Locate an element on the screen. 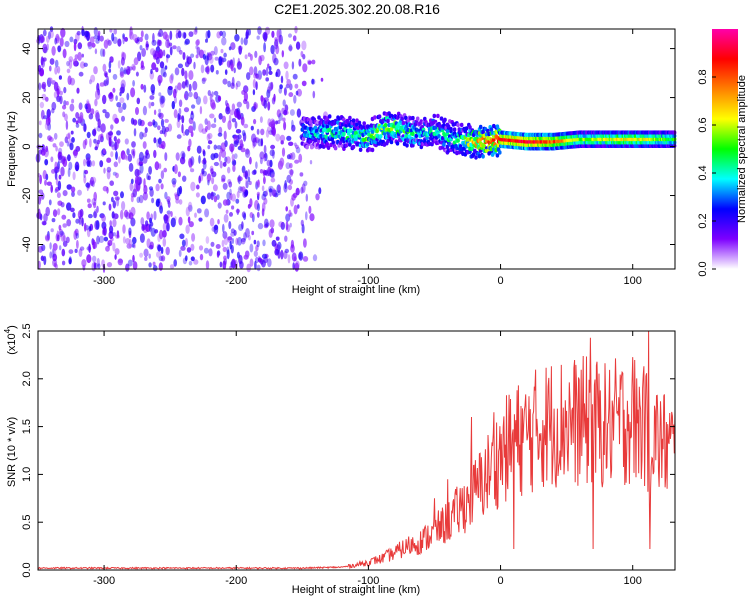 The image size is (750, 600). spectrogram-y-axis-label: Frequency (Hz) is located at coordinates (12, 149).